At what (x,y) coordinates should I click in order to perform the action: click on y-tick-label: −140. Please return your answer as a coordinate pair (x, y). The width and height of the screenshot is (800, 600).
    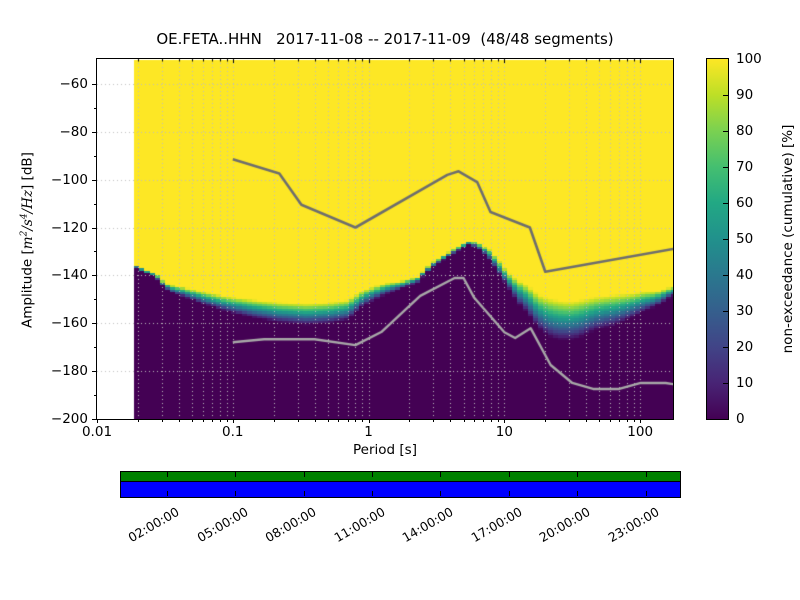
    Looking at the image, I should click on (69, 275).